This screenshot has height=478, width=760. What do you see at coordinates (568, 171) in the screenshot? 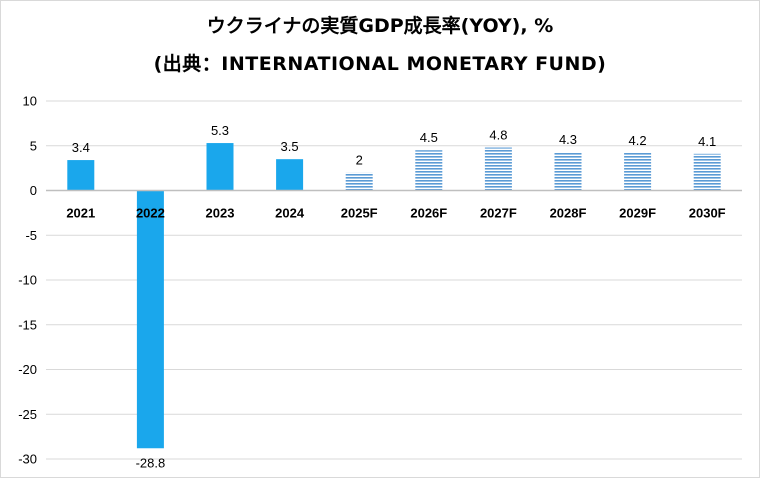
I see `bar-2028F` at bounding box center [568, 171].